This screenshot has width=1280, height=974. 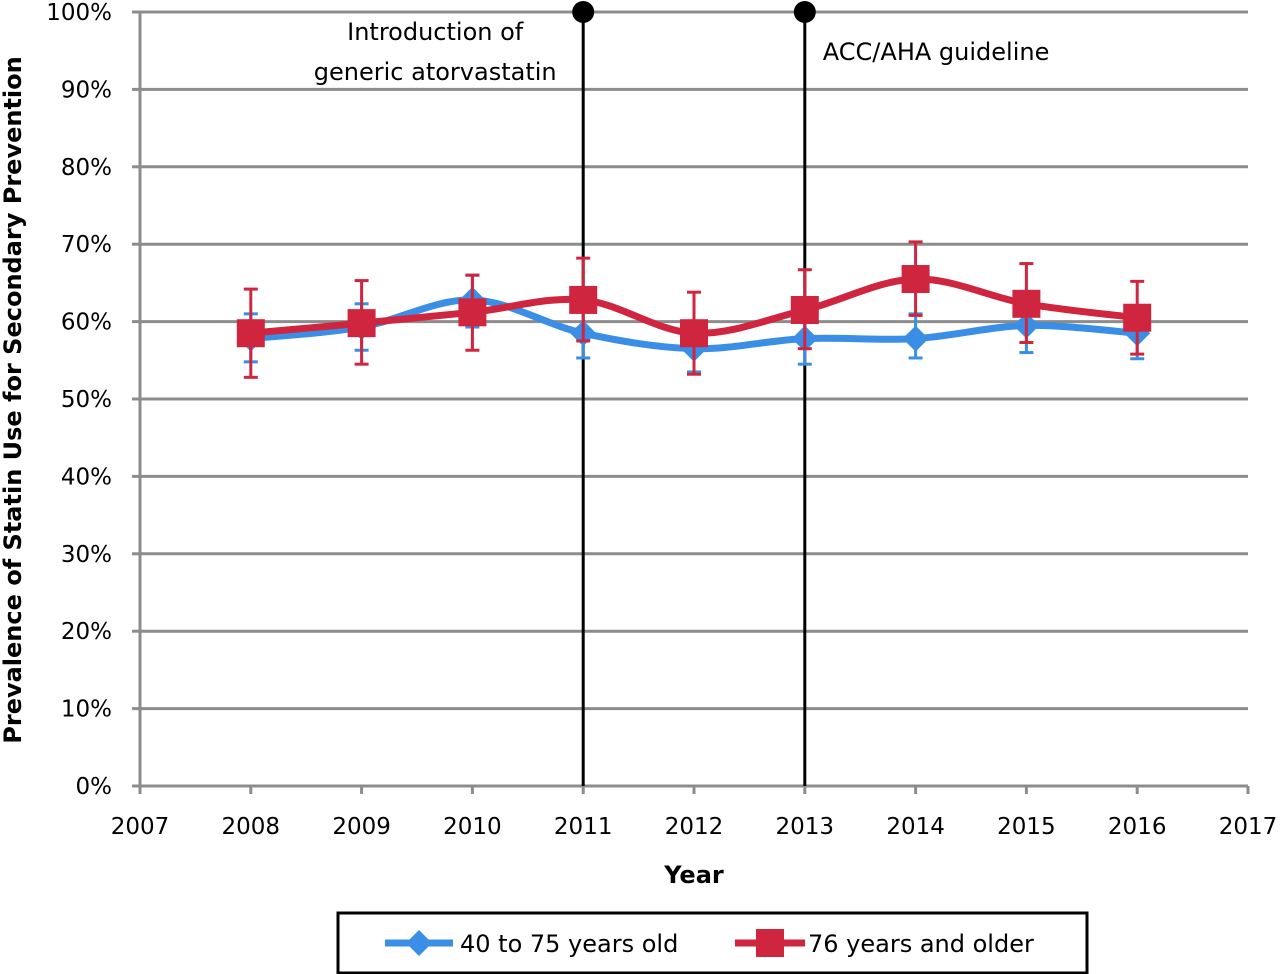 I want to click on annotation-text: Introduction of, so click(x=435, y=32).